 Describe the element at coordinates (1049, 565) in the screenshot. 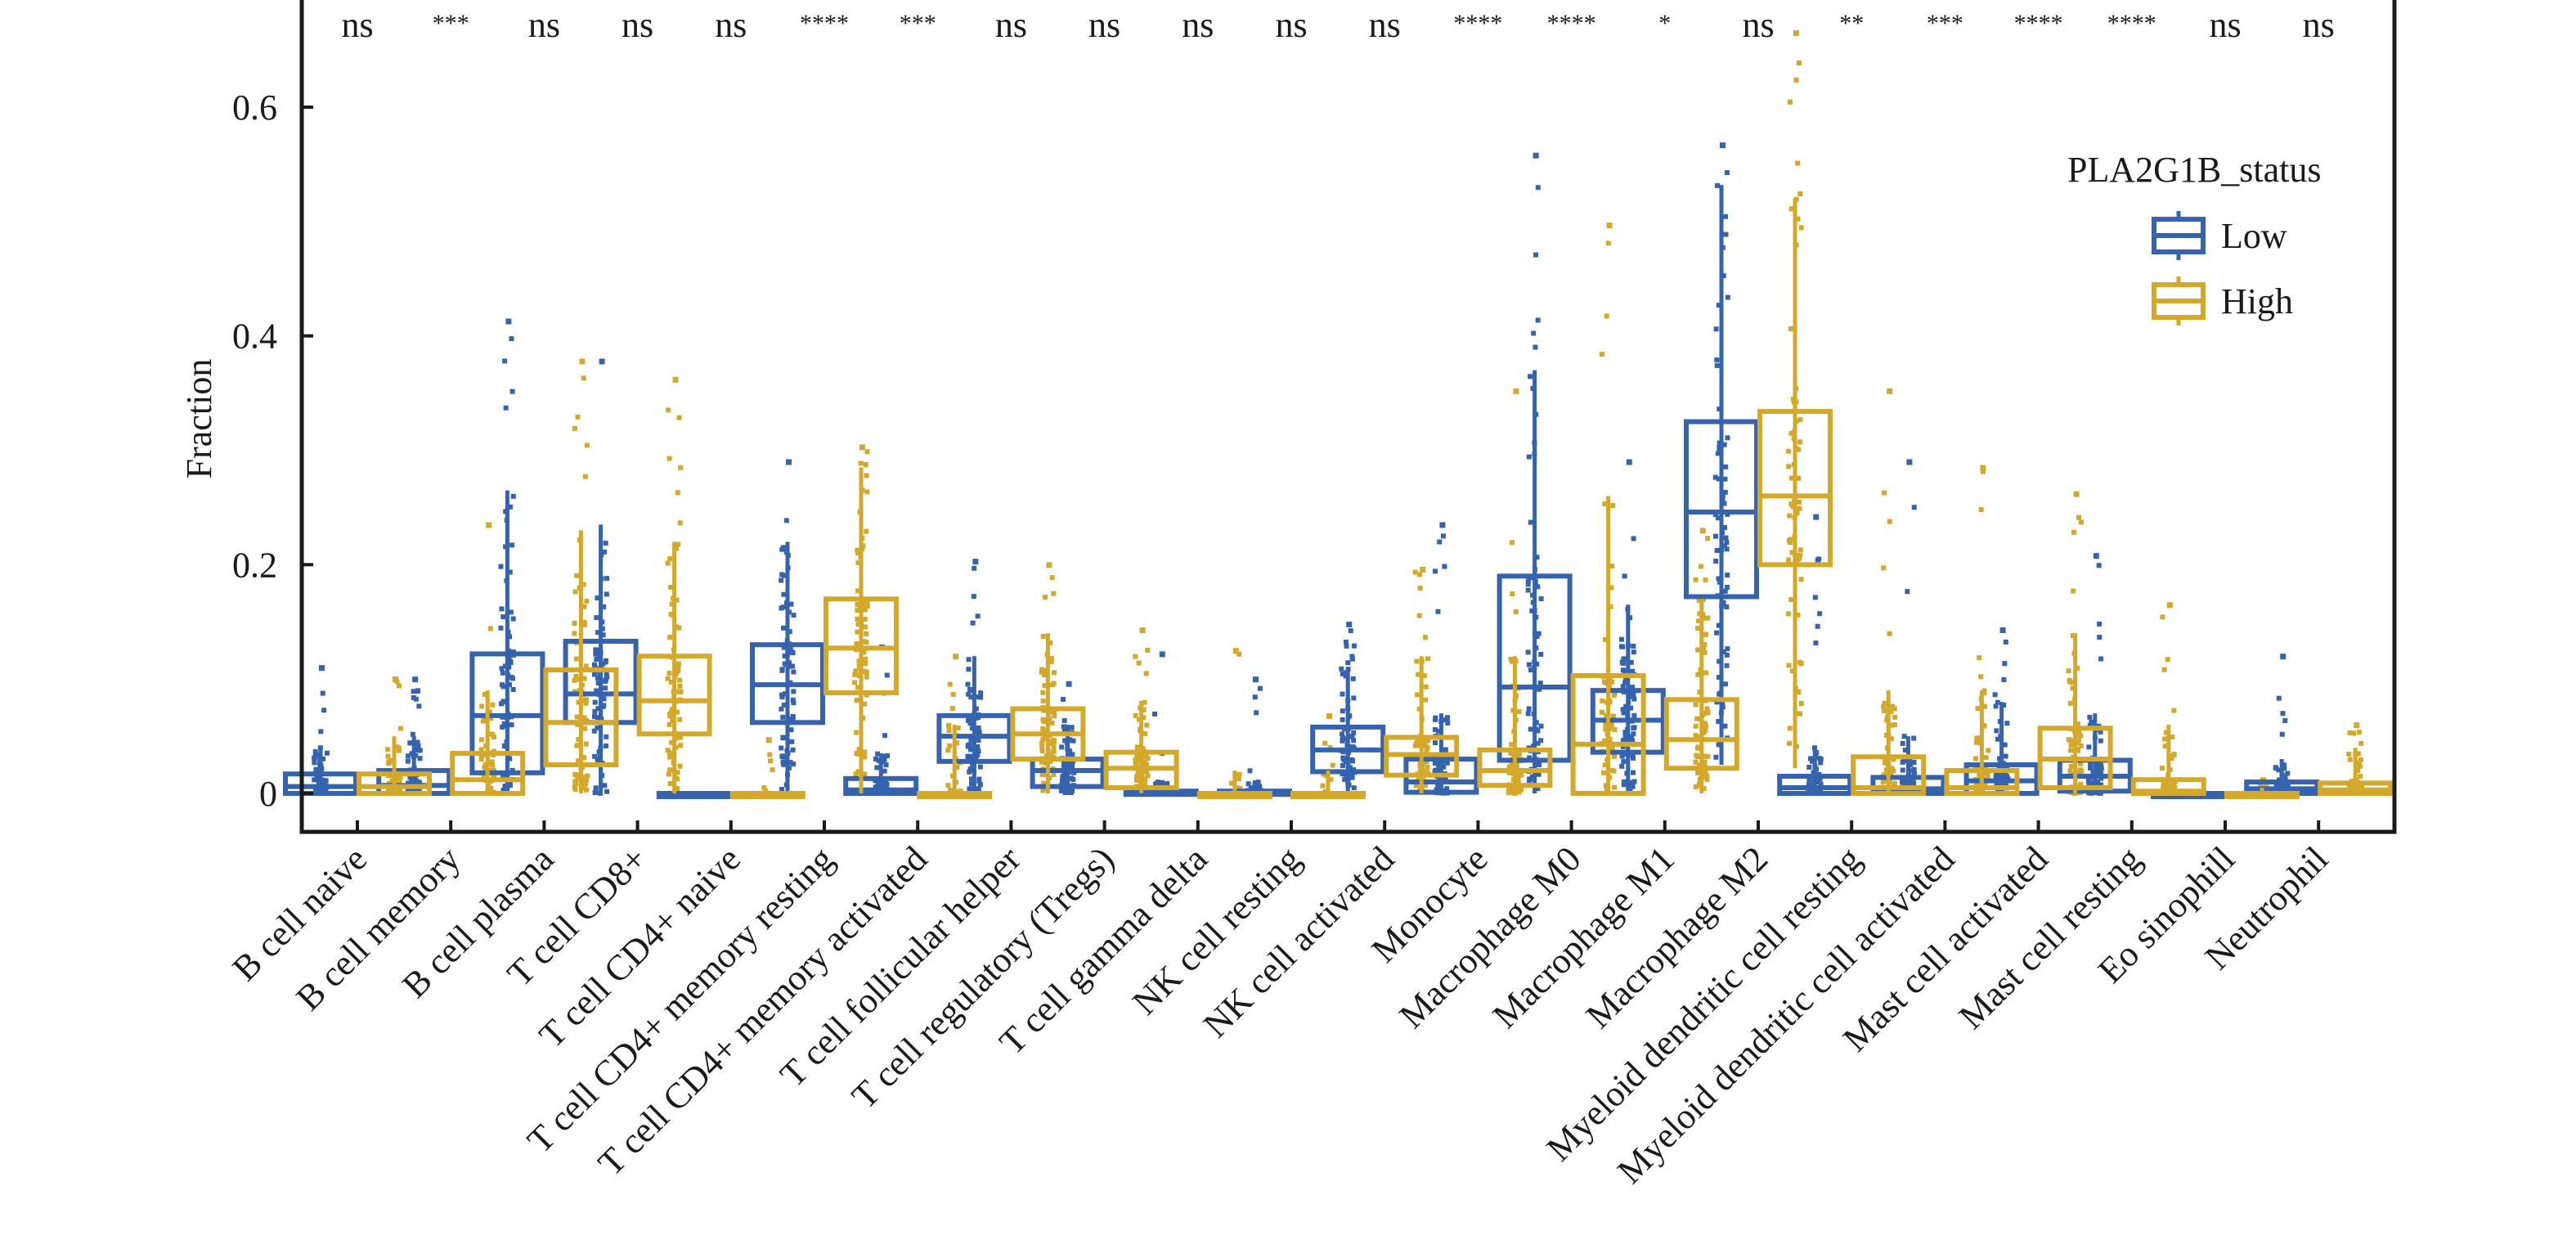

I see `outlier-point` at that location.